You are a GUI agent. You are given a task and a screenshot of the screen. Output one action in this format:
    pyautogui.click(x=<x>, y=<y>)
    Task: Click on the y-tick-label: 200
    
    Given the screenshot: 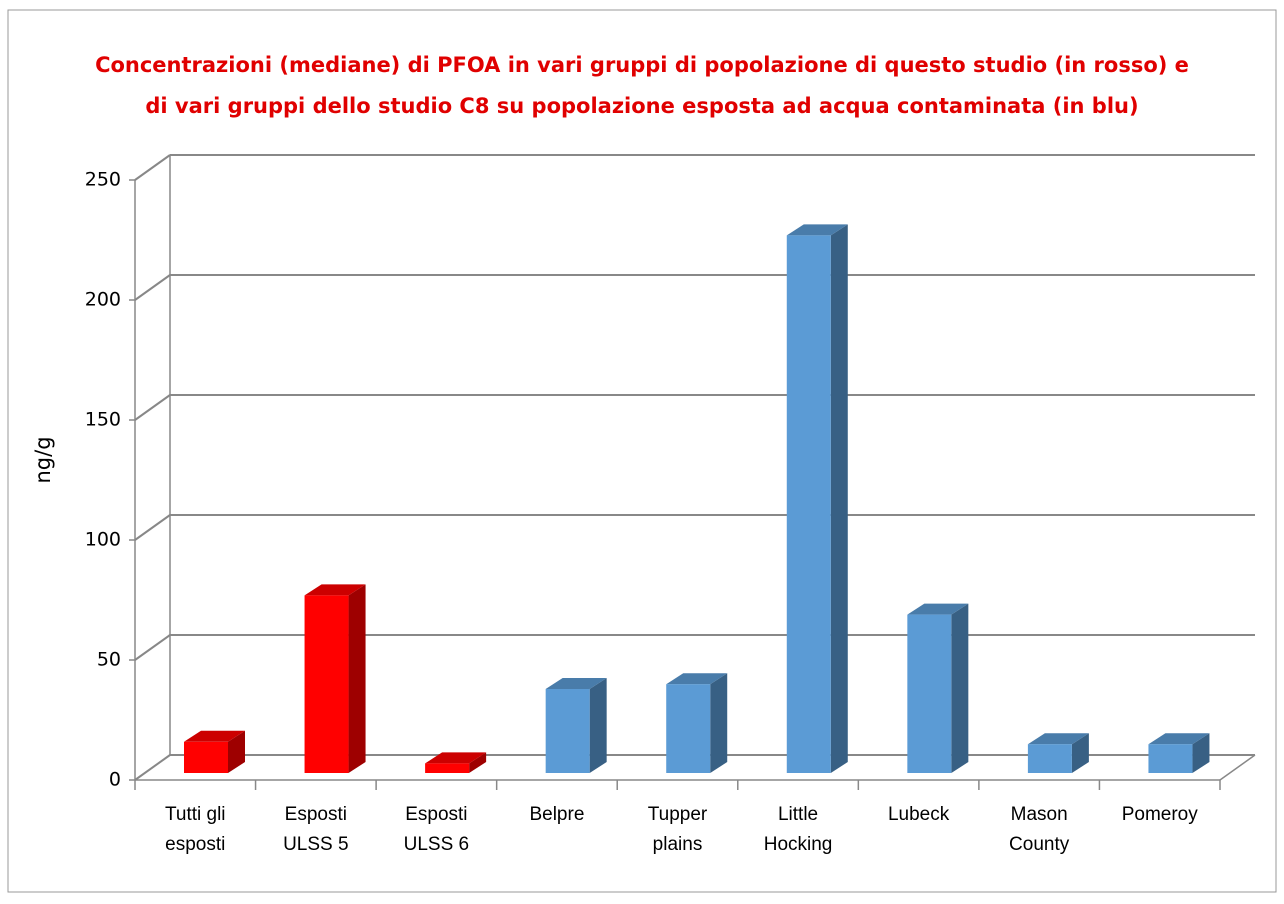 What is the action you would take?
    pyautogui.click(x=103, y=300)
    